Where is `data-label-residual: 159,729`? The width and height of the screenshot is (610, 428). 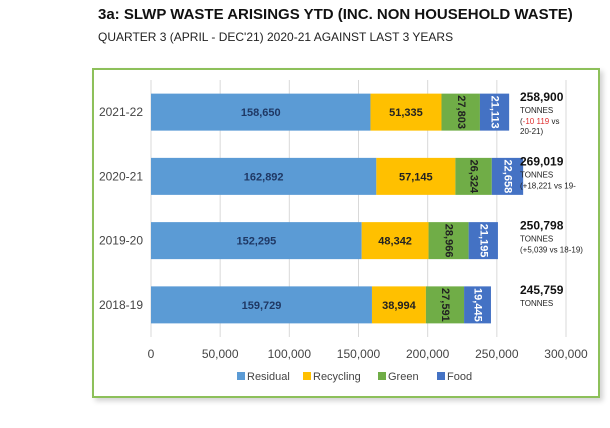 data-label-residual: 159,729 is located at coordinates (262, 306).